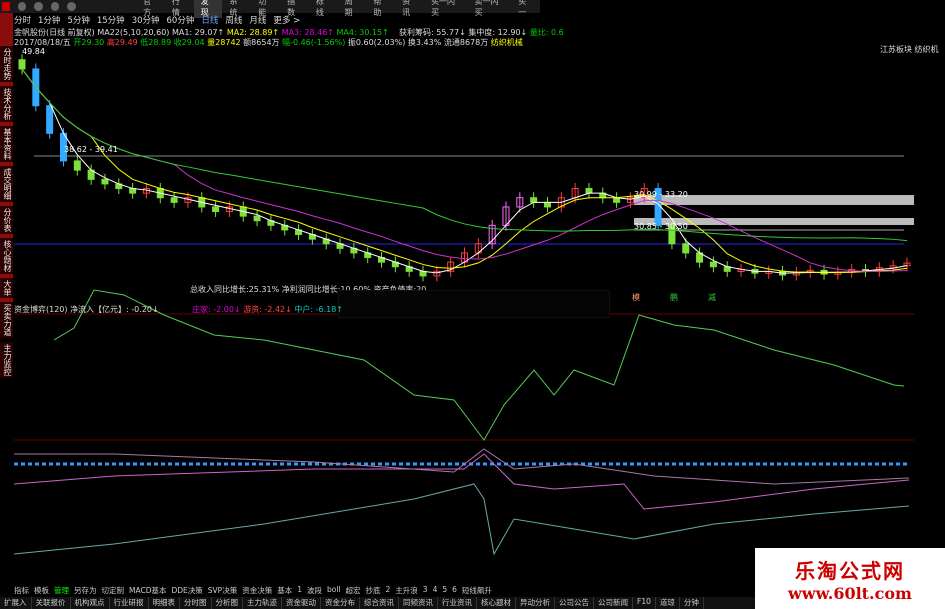 The width and height of the screenshot is (945, 609). I want to click on toolbar-button: 主力轨迹, so click(262, 603).